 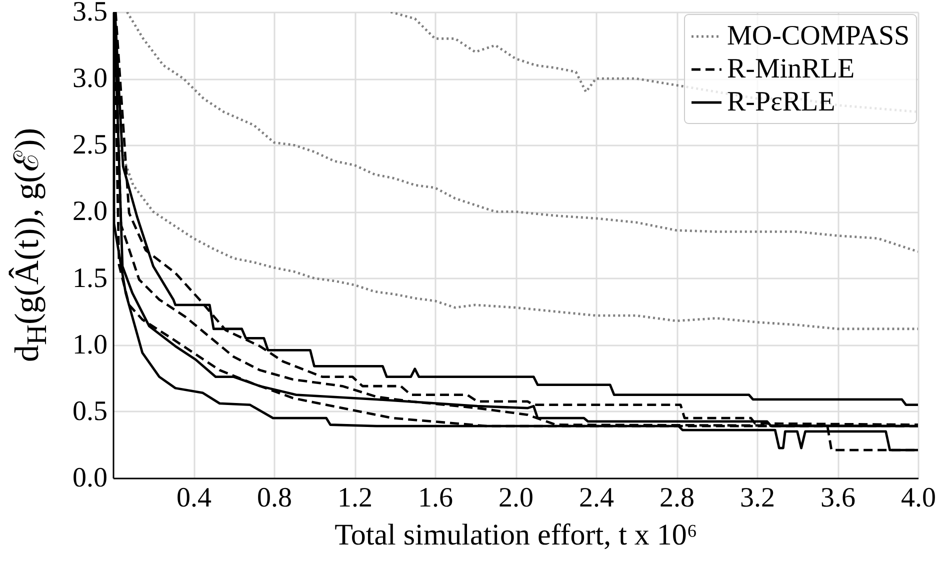 What do you see at coordinates (838, 498) in the screenshot?
I see `x-tick-label: 3.6` at bounding box center [838, 498].